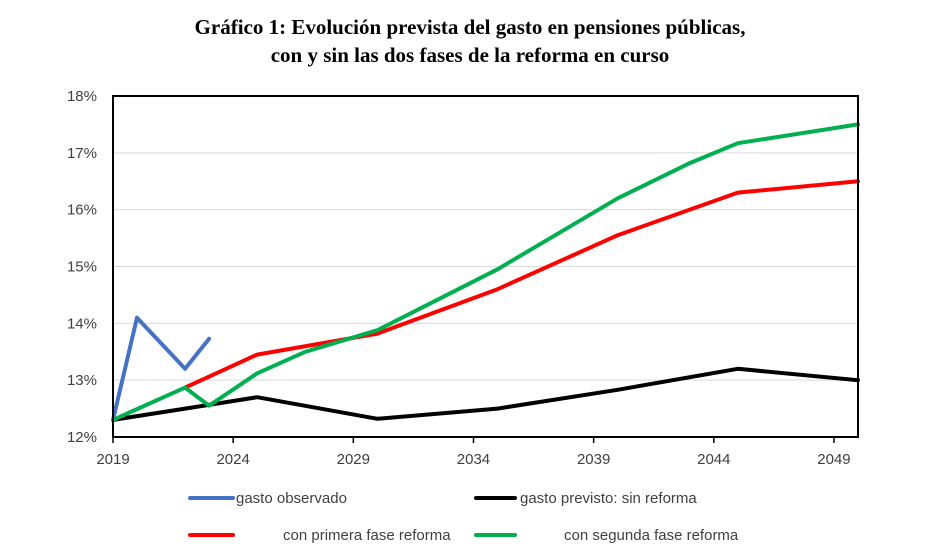 This screenshot has width=940, height=558. What do you see at coordinates (112, 459) in the screenshot?
I see `x-tick-label: 2019` at bounding box center [112, 459].